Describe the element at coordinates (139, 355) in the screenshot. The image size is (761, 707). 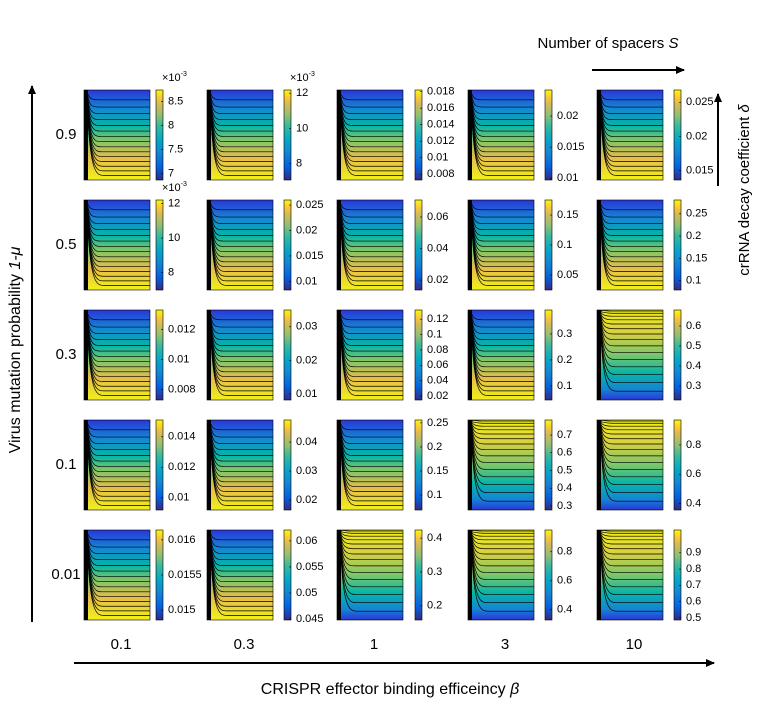
I see `panel: 0.008 0.01 0.012` at that location.